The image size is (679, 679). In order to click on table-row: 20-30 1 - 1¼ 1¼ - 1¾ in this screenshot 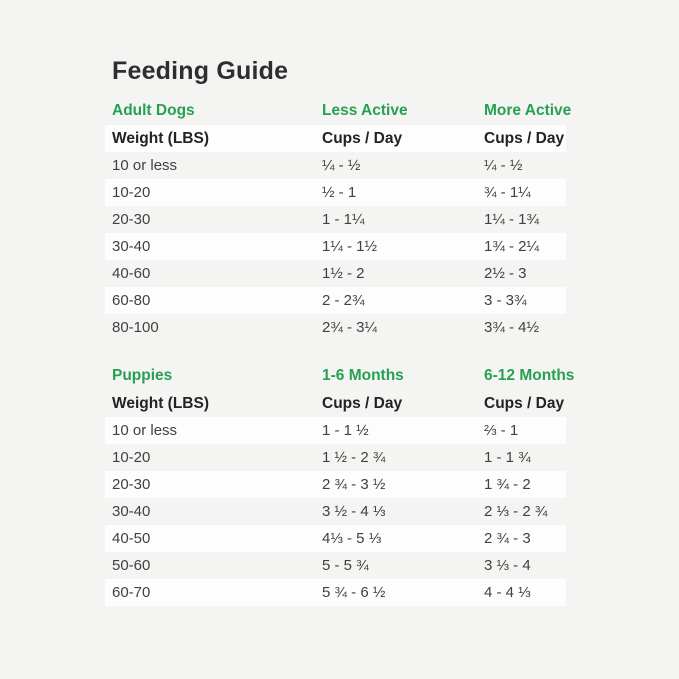, I will do `click(335, 219)`.